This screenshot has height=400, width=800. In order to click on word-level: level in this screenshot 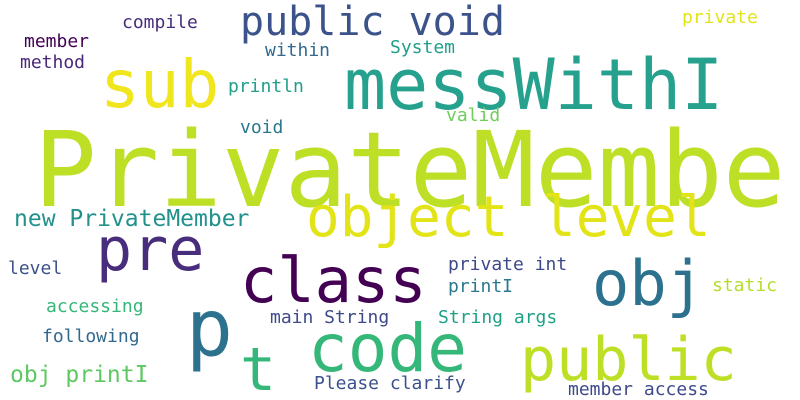, I will do `click(35, 268)`.